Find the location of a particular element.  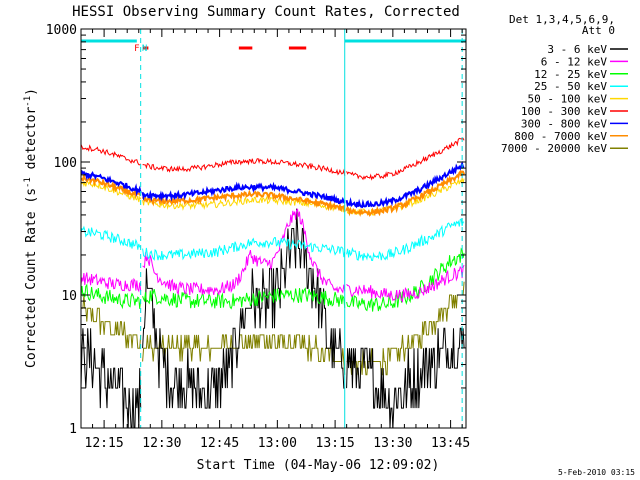

y-tick-label: 1000 is located at coordinates (61, 30).